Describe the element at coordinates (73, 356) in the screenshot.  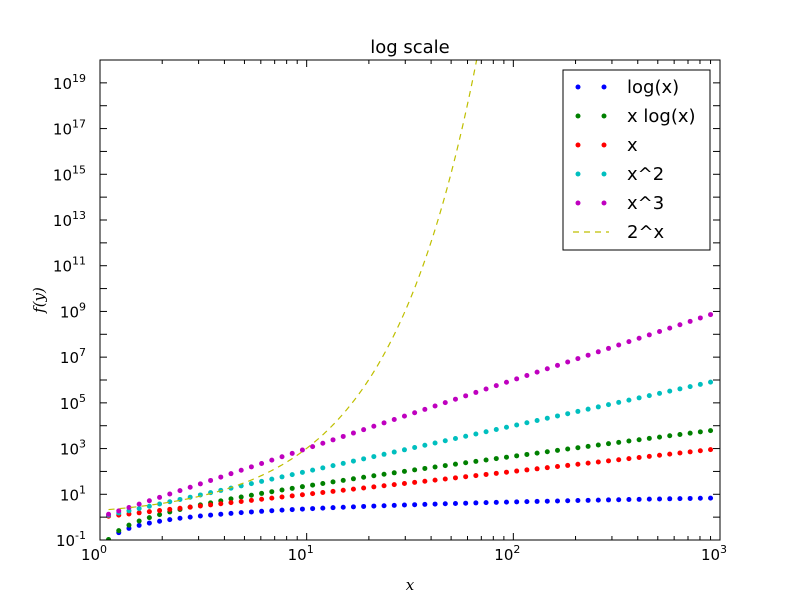
I see `y-tick-label: 10⁷` at that location.